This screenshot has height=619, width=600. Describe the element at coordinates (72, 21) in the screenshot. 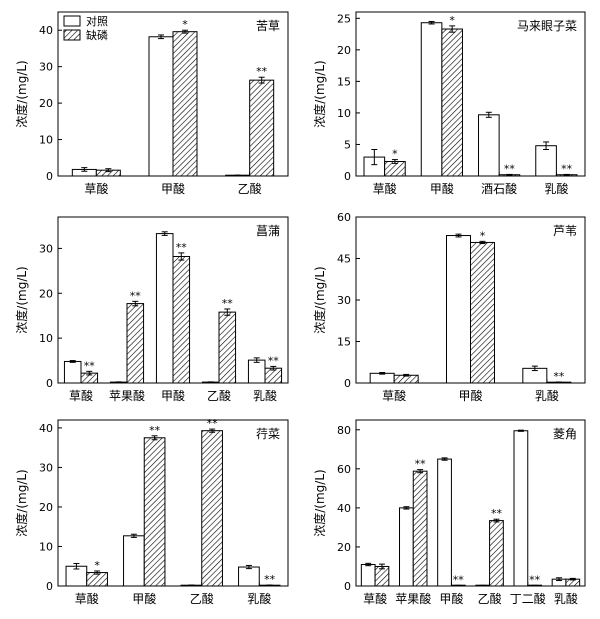

I see `legend-swatch-control` at that location.